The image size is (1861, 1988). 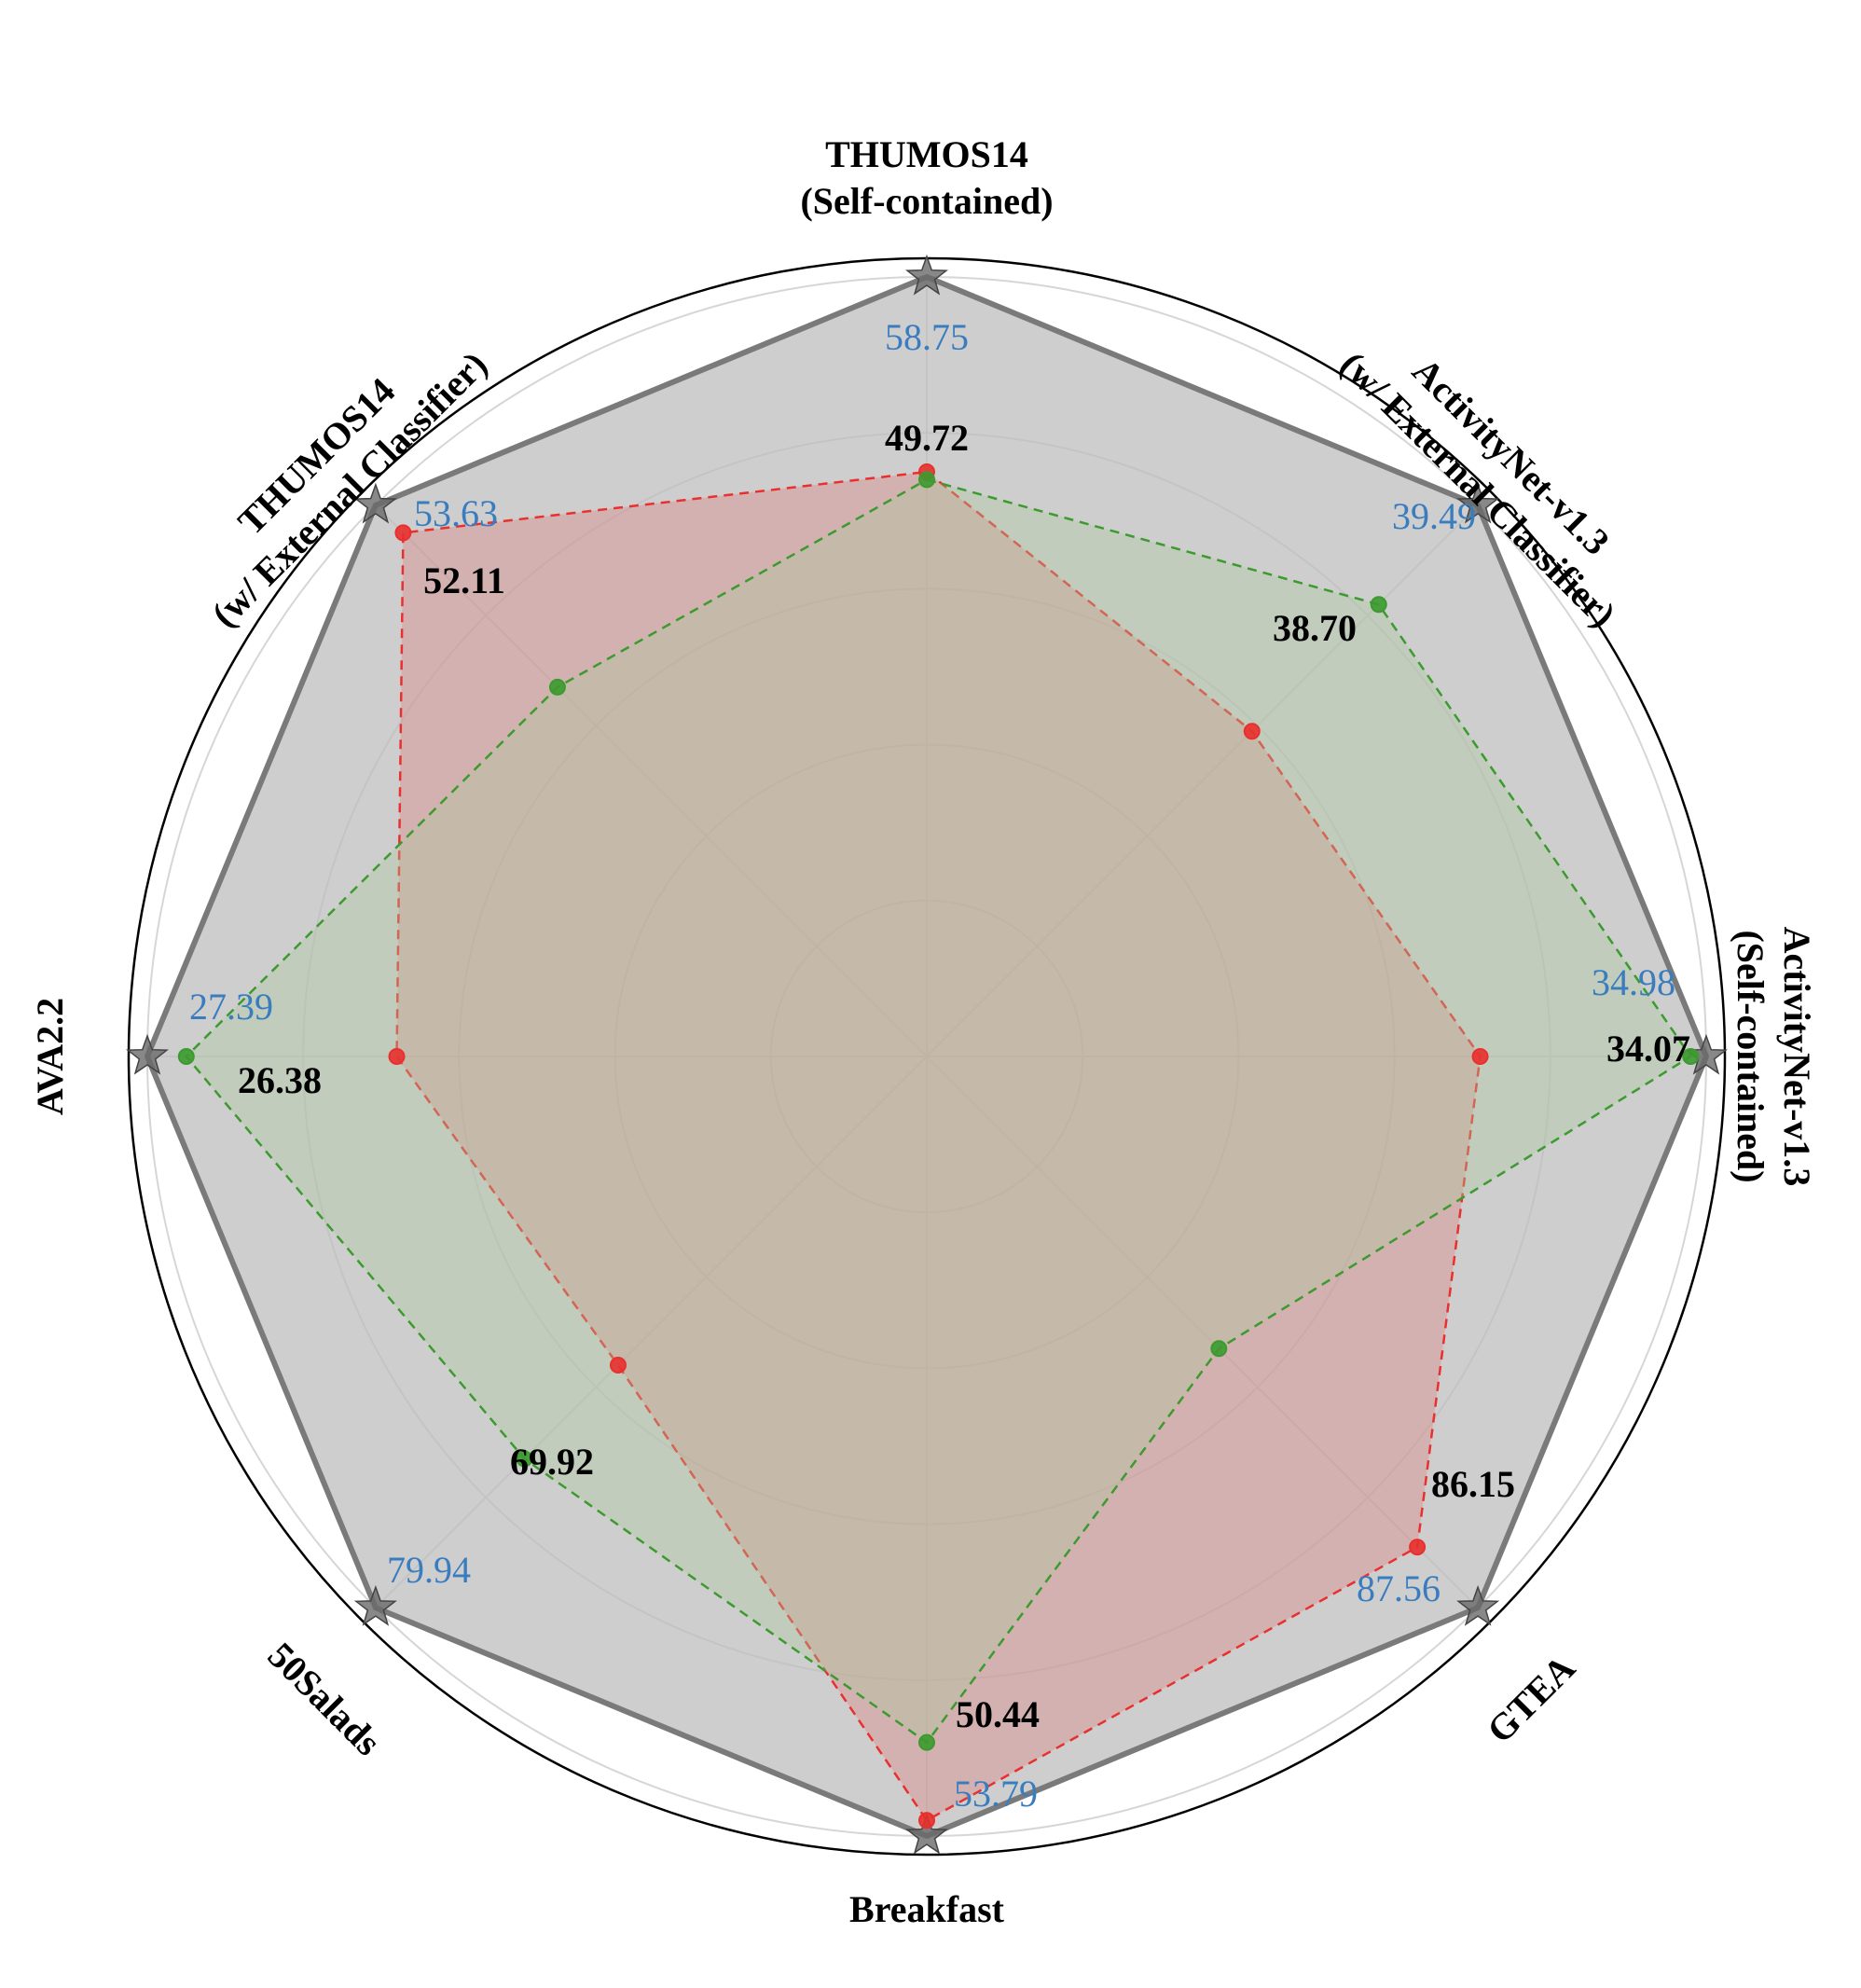 What do you see at coordinates (927, 154) in the screenshot?
I see `axis-label-line: THUMOS14` at bounding box center [927, 154].